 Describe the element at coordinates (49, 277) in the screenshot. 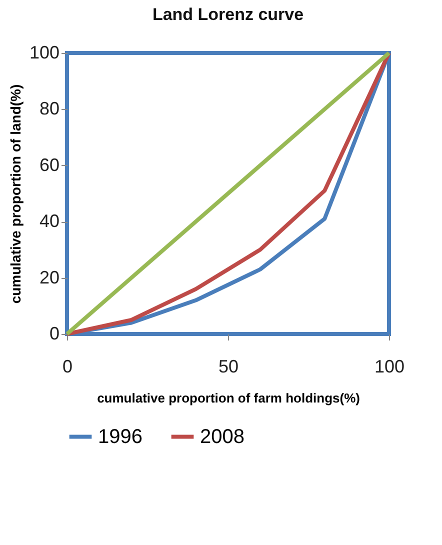

I see `y-tick-label: 20` at that location.